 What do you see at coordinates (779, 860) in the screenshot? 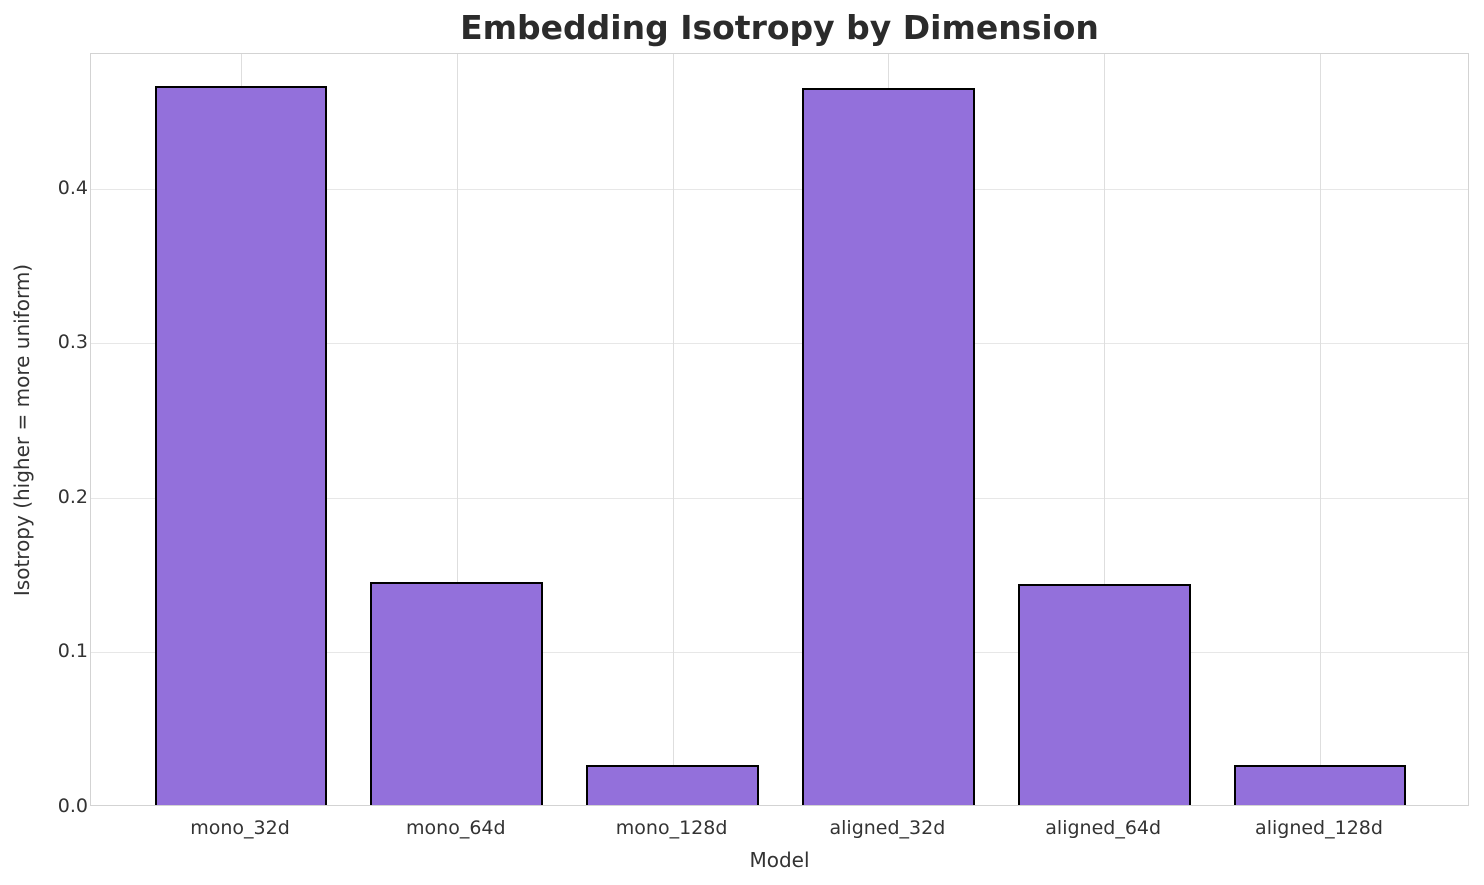
I see `x-axis-label: Model` at bounding box center [779, 860].